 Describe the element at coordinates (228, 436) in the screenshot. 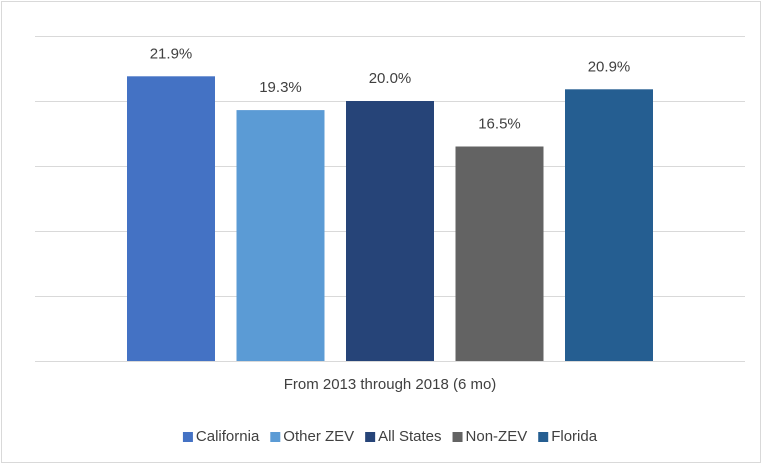

I see `legend-label: California` at that location.